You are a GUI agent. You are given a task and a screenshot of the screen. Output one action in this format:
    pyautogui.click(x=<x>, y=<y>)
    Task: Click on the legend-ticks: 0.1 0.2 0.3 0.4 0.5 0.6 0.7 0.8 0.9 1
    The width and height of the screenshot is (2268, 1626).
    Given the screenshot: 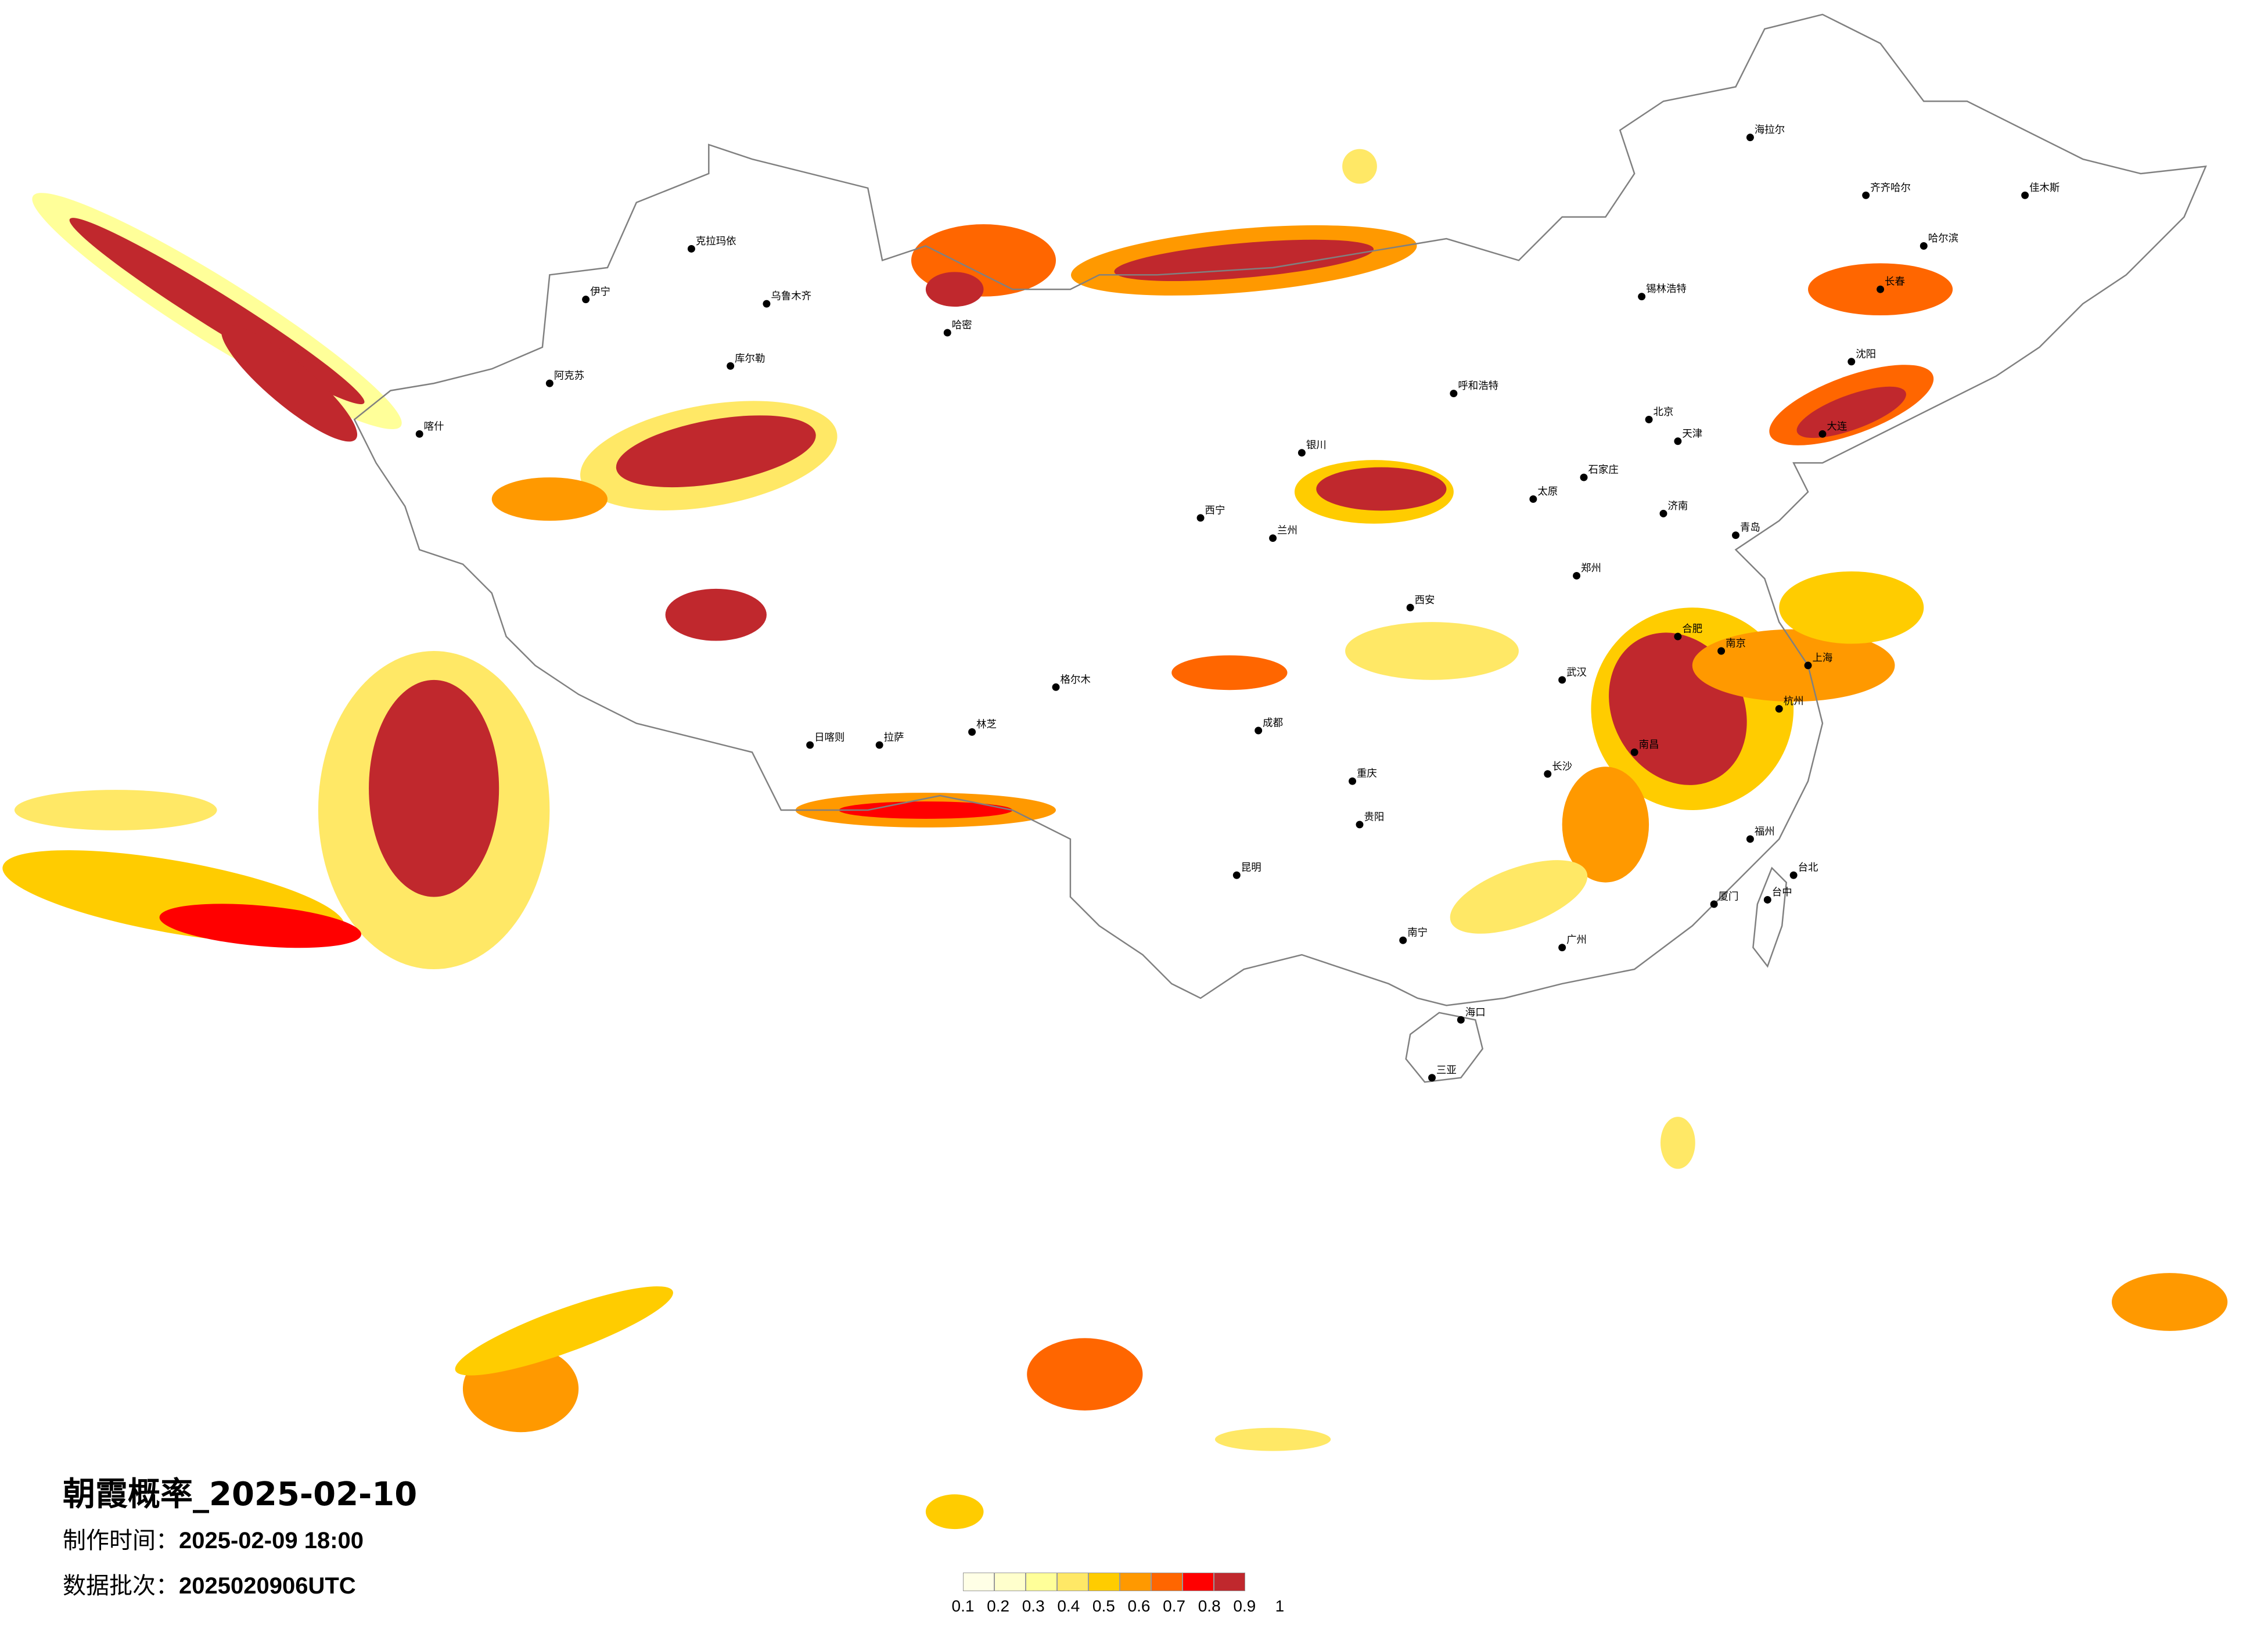 What is the action you would take?
    pyautogui.click(x=1137, y=1609)
    